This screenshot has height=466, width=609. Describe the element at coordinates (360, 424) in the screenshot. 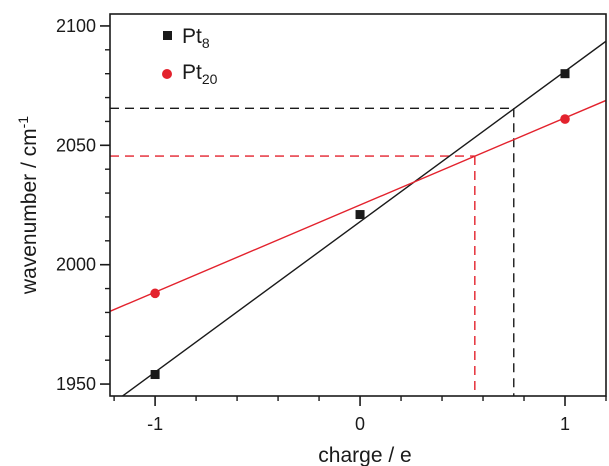

I see `x-tick-label: 0` at that location.